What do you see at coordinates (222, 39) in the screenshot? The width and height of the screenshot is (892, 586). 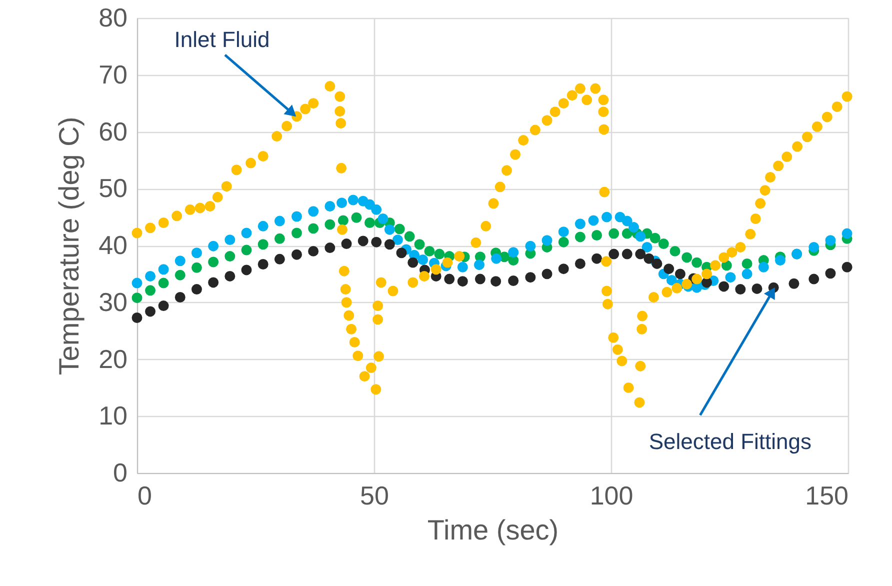 I see `annotation: Inlet Fluid` at bounding box center [222, 39].